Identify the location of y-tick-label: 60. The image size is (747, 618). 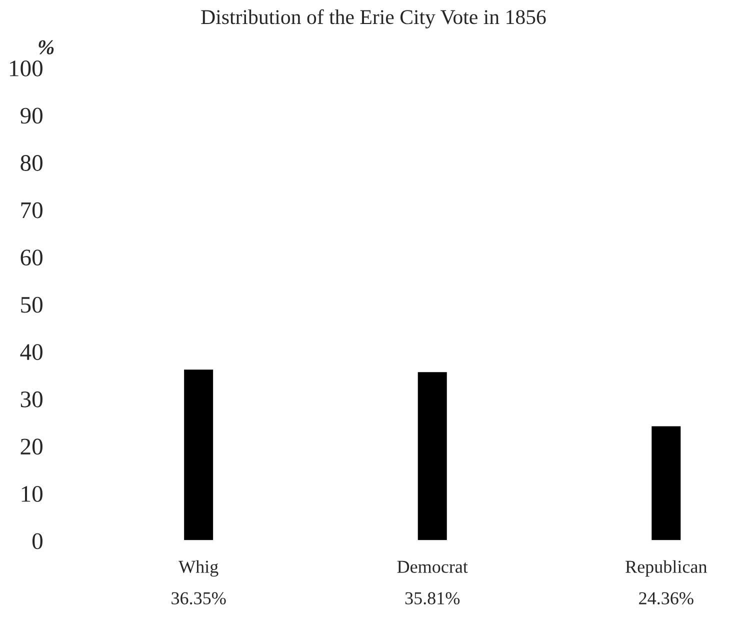
(31, 258).